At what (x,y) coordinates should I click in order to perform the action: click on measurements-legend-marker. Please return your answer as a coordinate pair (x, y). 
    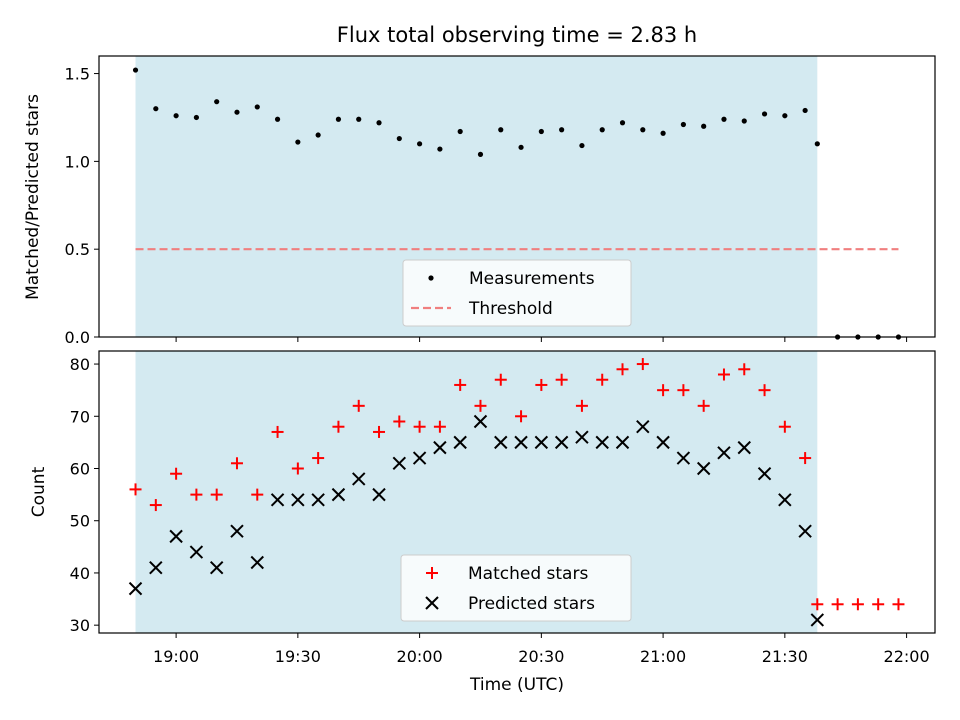
    Looking at the image, I should click on (431, 278).